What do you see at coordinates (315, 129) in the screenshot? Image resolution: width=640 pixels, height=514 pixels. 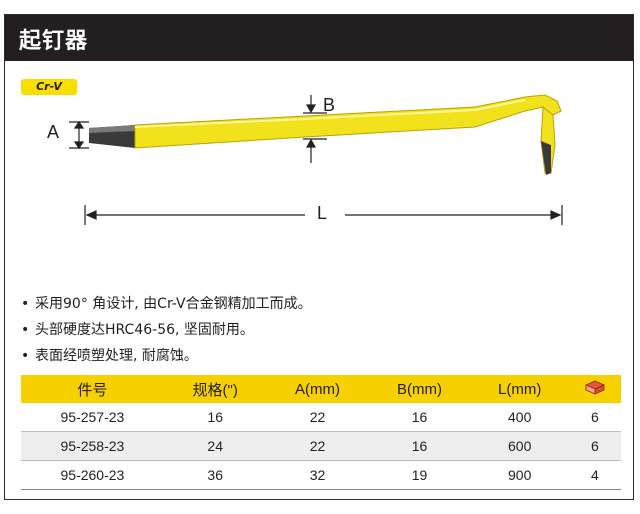 I see `dimension-b-marker` at bounding box center [315, 129].